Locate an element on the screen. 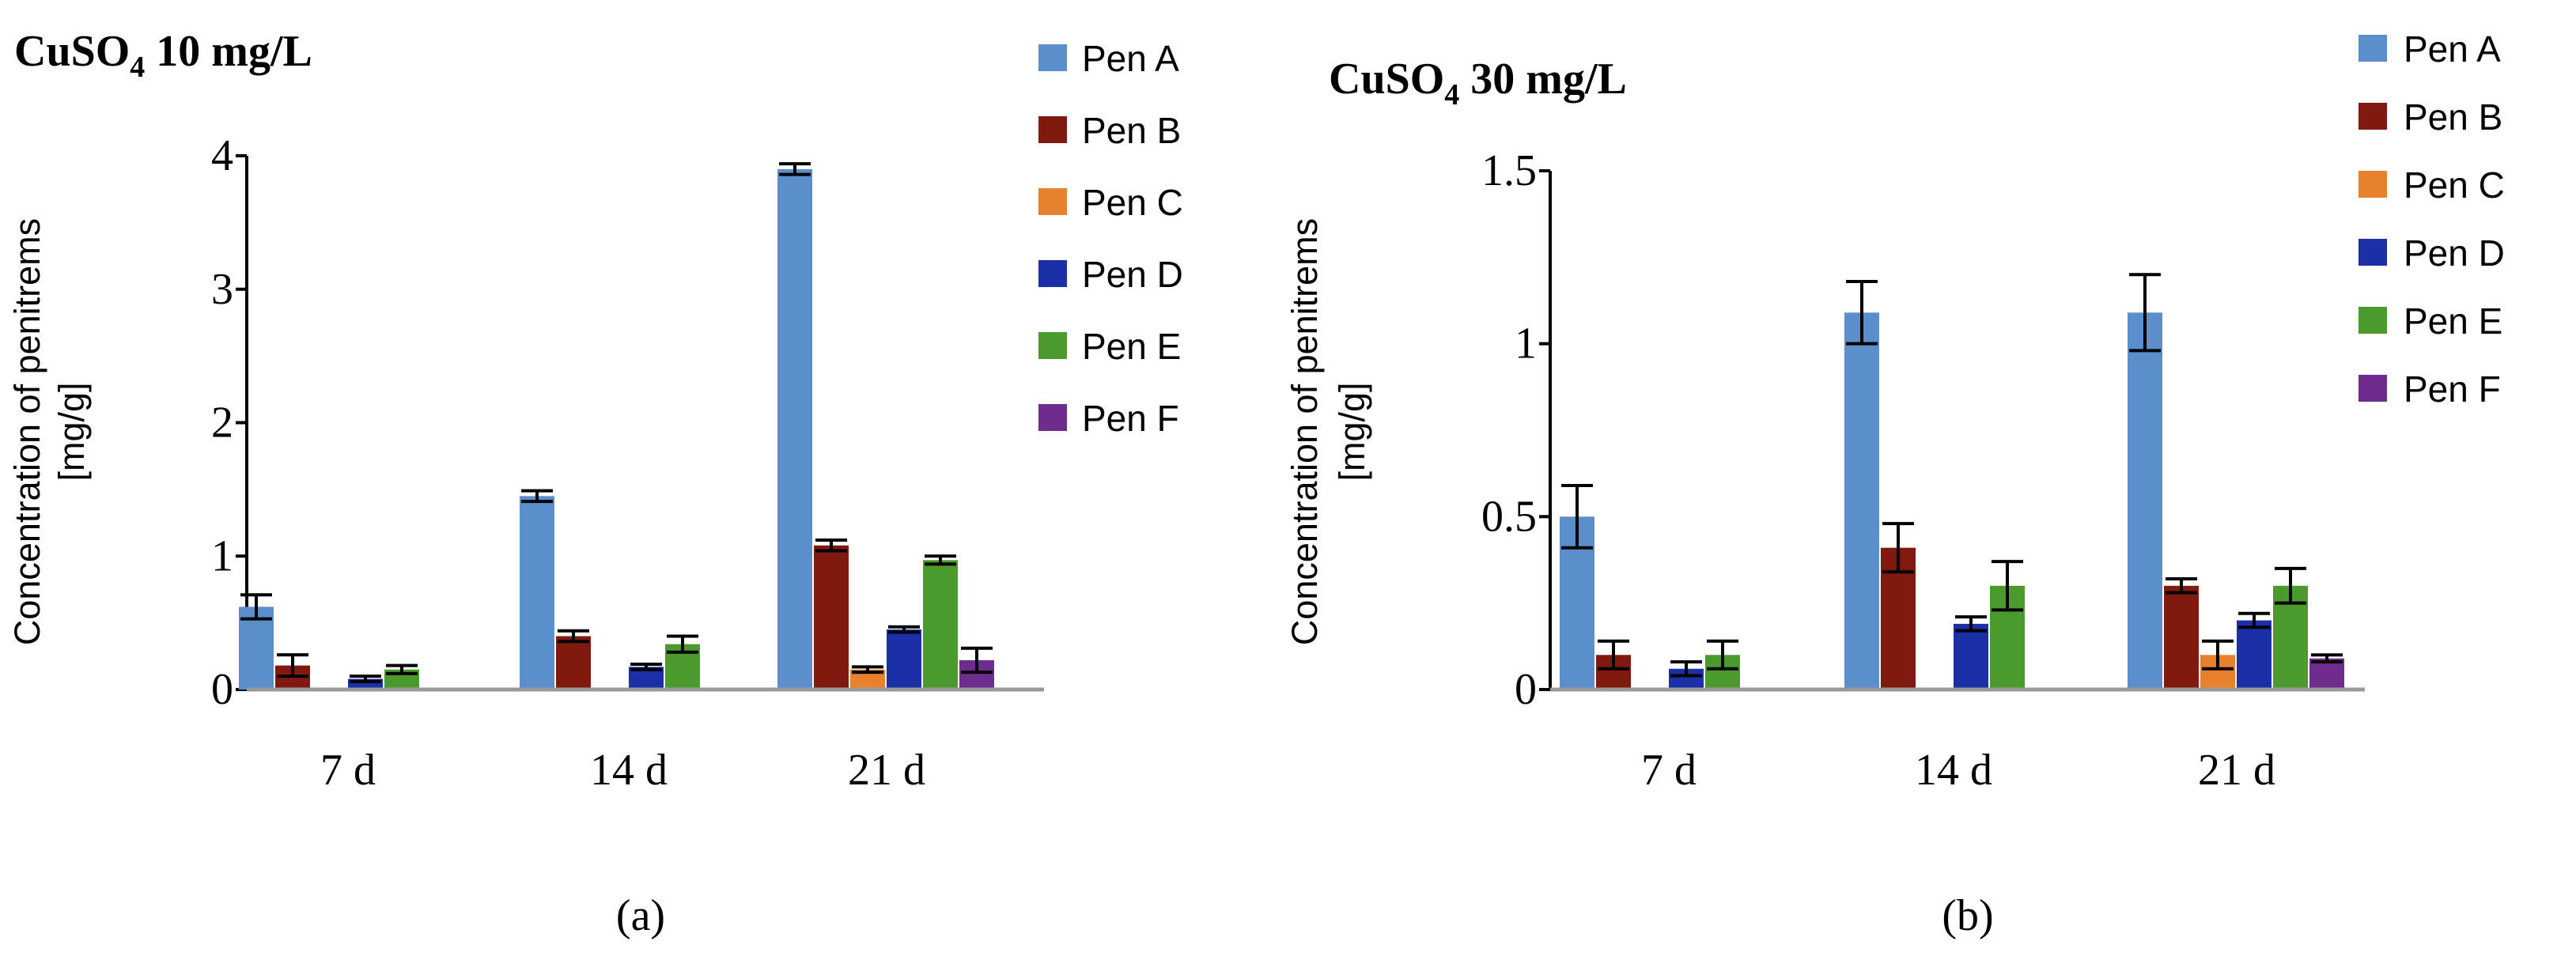 This screenshot has width=2576, height=975. bar-pen-a-7d is located at coordinates (257, 649).